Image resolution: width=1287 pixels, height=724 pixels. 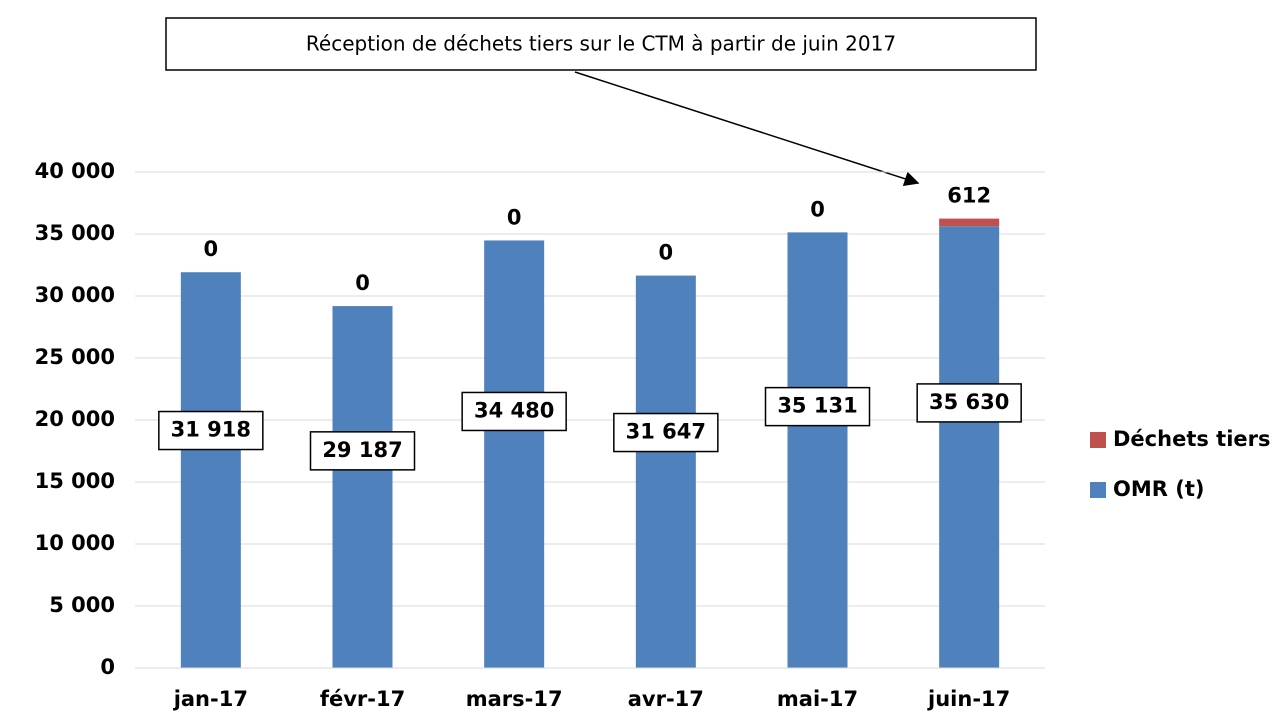 I want to click on data-label: 35 630, so click(x=969, y=402).